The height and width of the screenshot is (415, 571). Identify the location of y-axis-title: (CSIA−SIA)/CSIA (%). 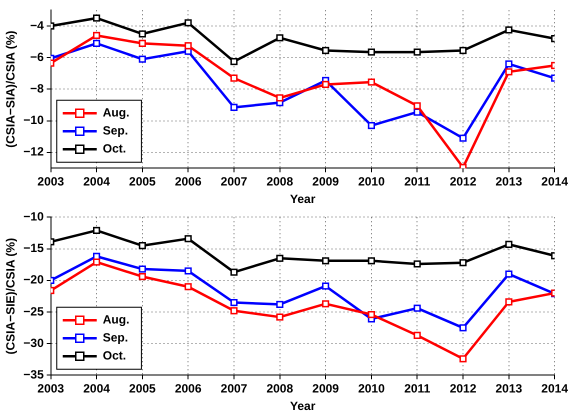
(11, 89).